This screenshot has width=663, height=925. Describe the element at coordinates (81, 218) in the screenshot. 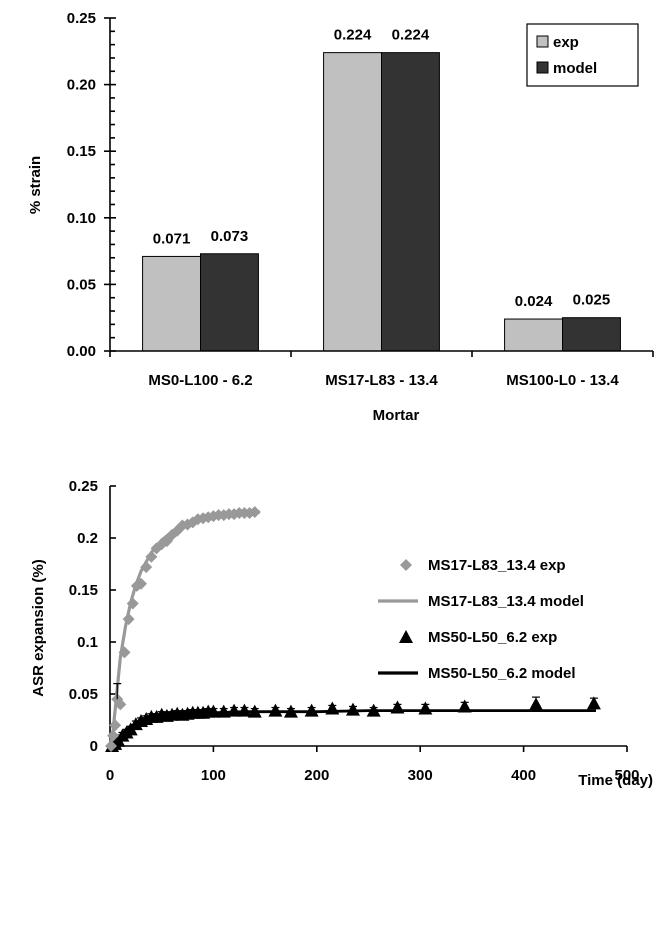

I see `y-tick-label: 0.10` at that location.